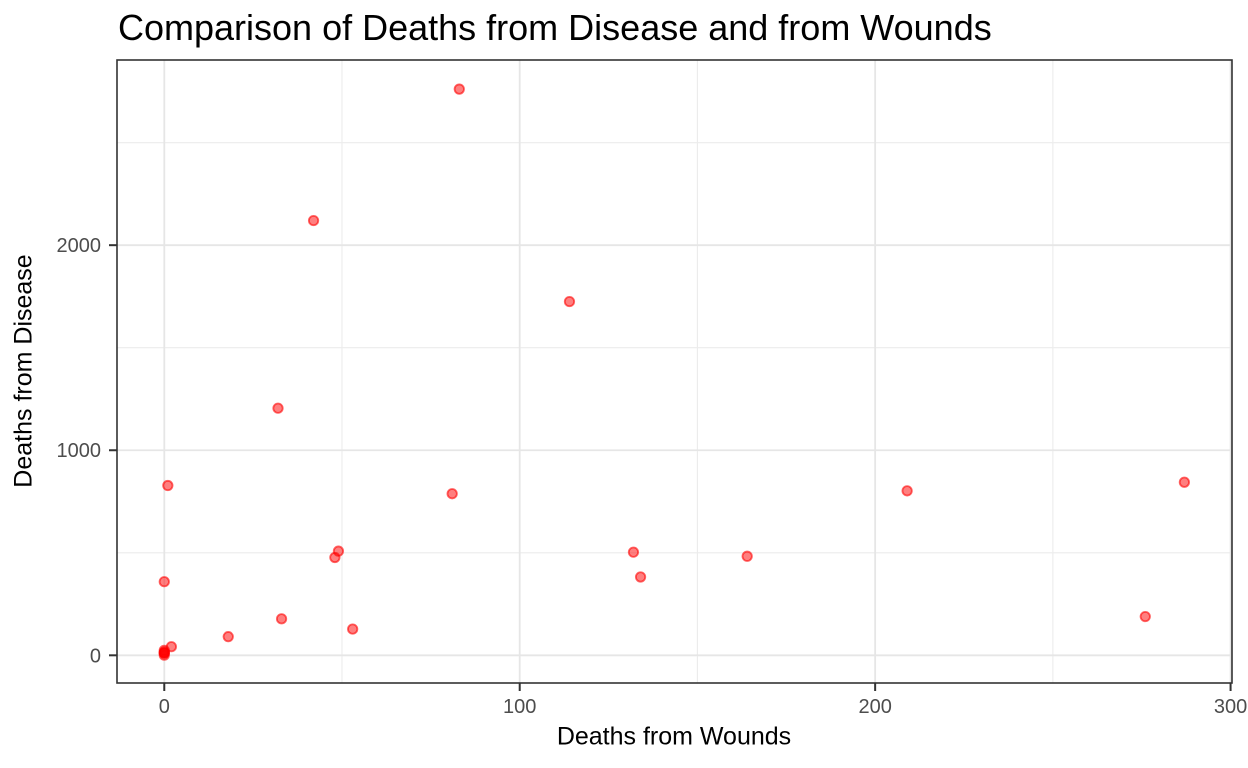 This screenshot has width=1248, height=768. Describe the element at coordinates (164, 707) in the screenshot. I see `x-axis-tick-label: 0` at that location.